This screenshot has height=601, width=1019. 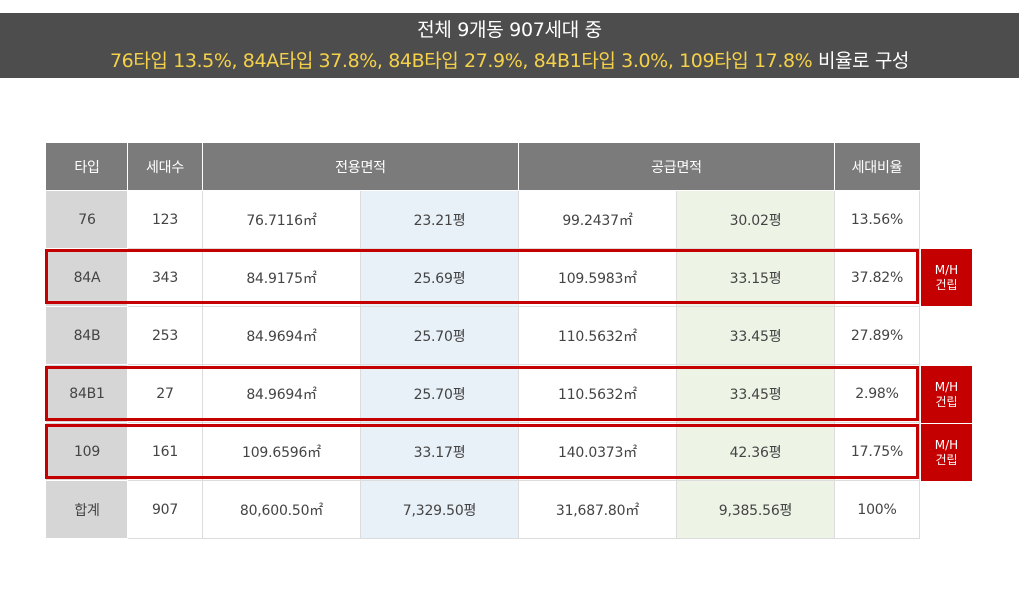 I want to click on cell-type: 84B1, so click(x=87, y=393).